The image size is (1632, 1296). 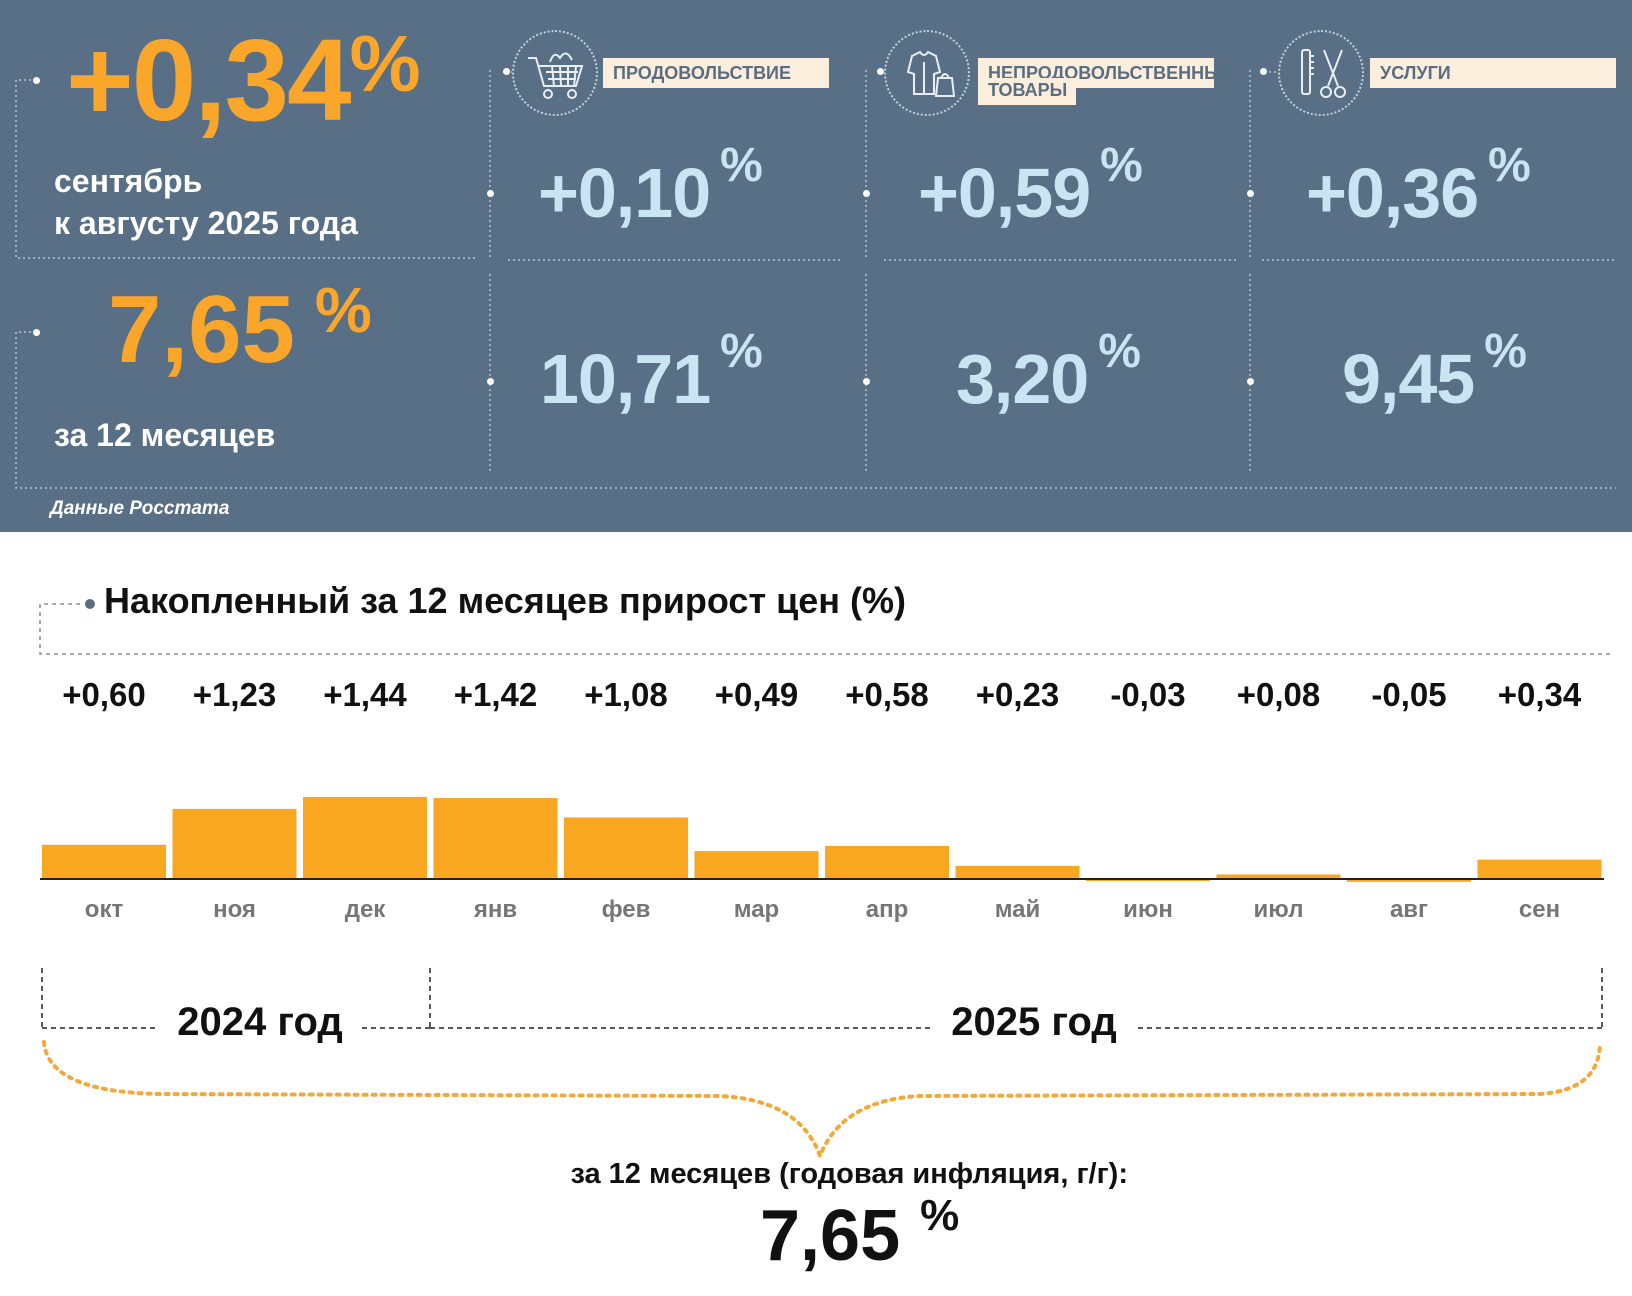 I want to click on services-monthly-number: +0,36, so click(x=1392, y=193).